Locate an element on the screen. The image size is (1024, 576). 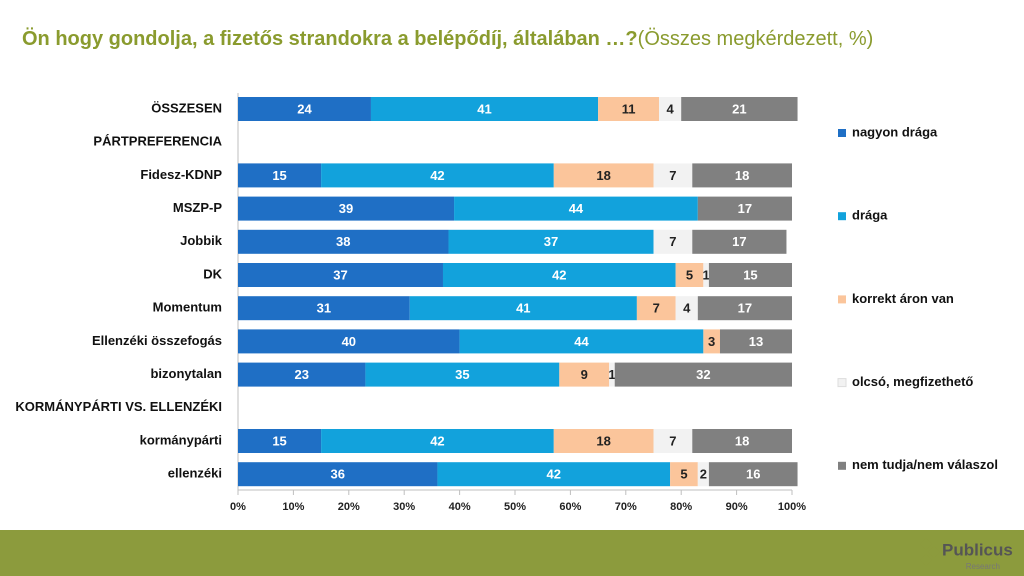
data-label: 23 is located at coordinates (301, 374).